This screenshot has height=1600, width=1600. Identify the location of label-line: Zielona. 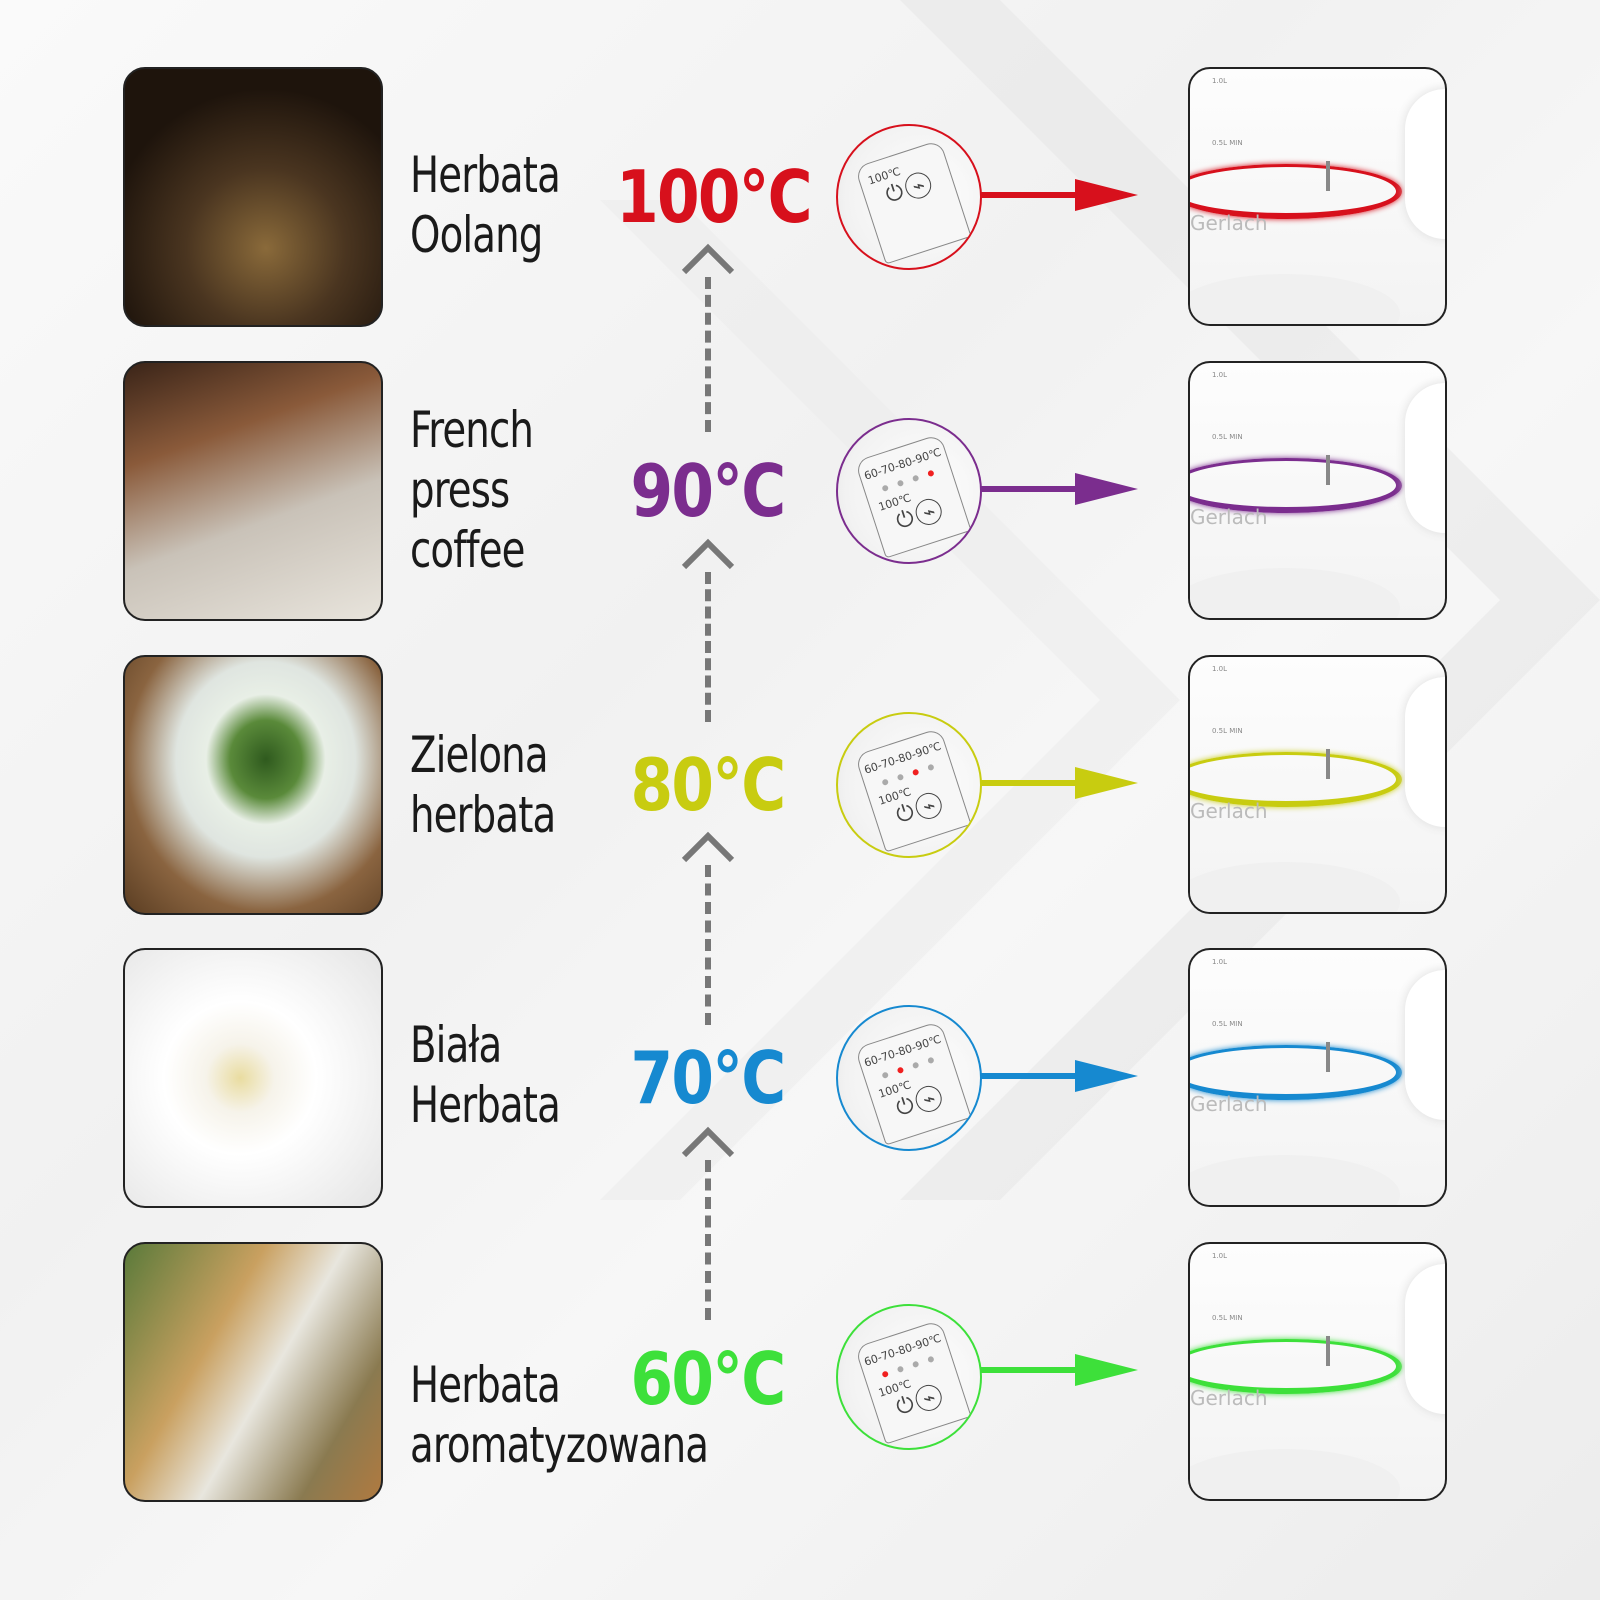
(479, 755).